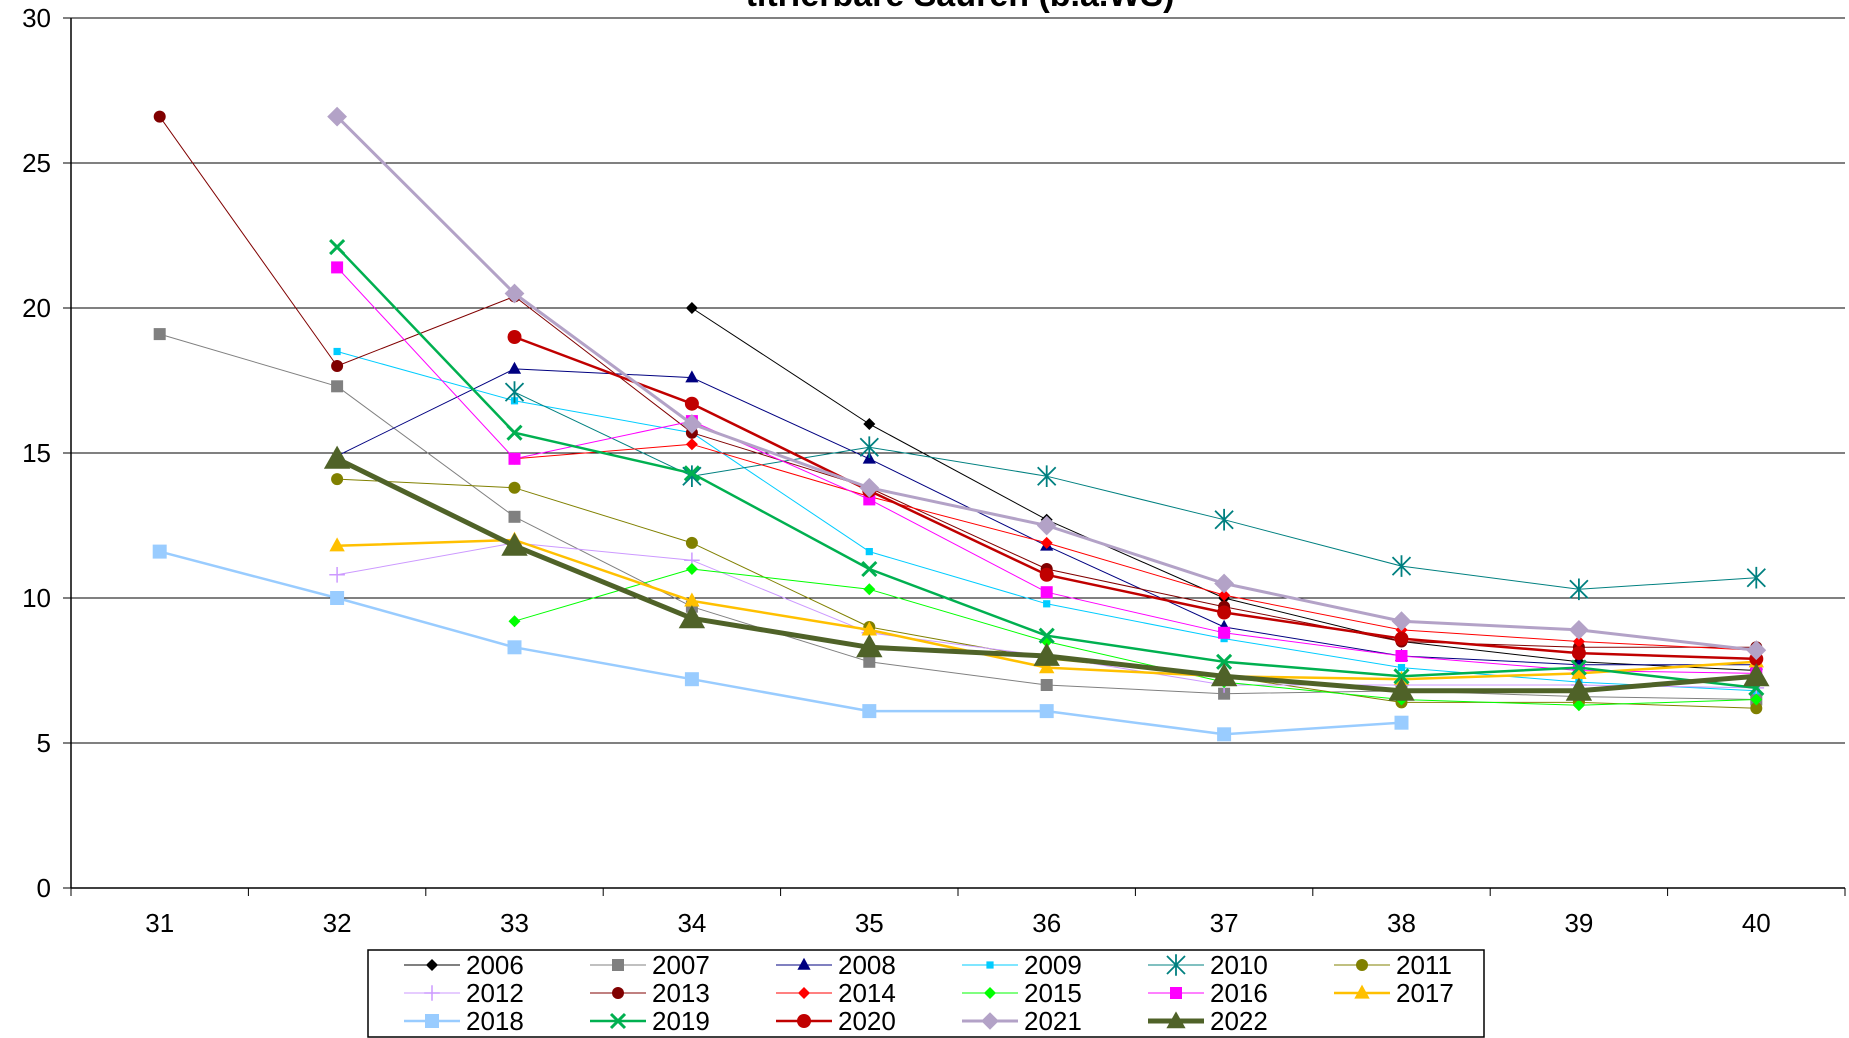 This screenshot has height=1038, width=1849. I want to click on series-line-2015, so click(1135, 637).